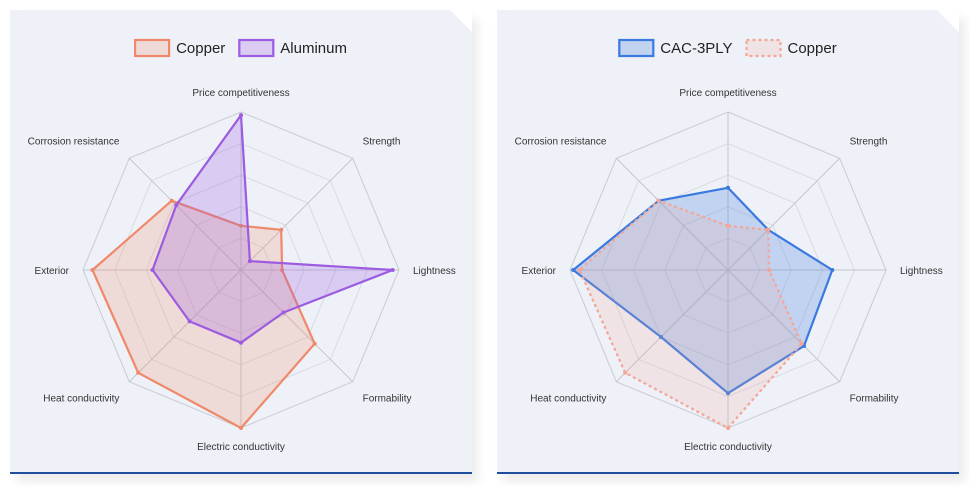  What do you see at coordinates (696, 48) in the screenshot?
I see `legend-label: CAC-3PLY` at bounding box center [696, 48].